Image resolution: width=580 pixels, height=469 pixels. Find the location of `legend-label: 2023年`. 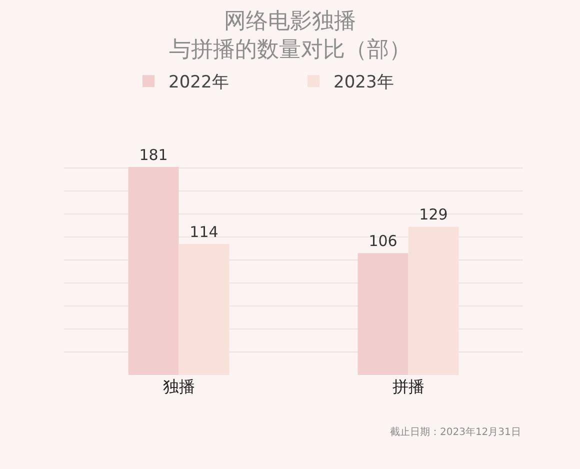

legend-label: 2023年 is located at coordinates (364, 82).